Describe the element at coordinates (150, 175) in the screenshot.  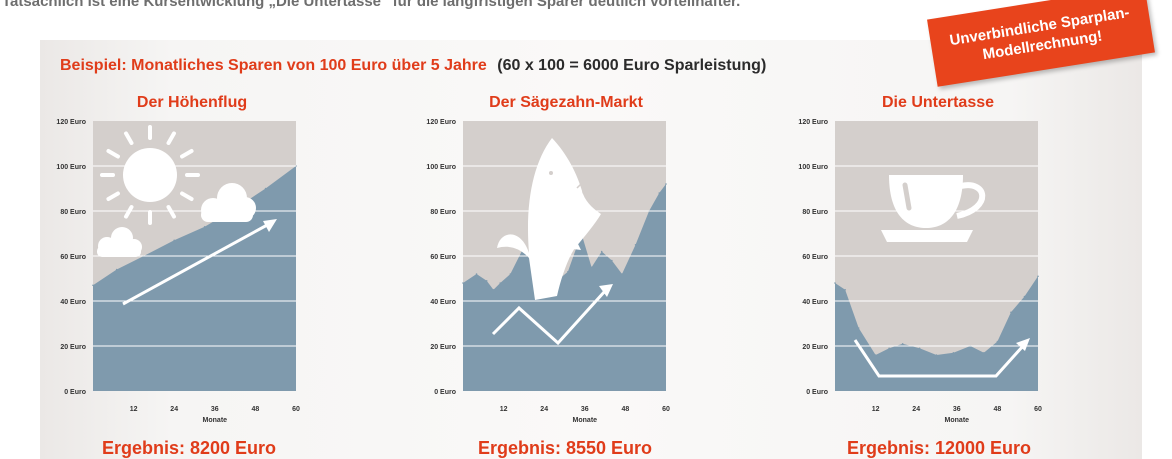
I see `sun-icon` at that location.